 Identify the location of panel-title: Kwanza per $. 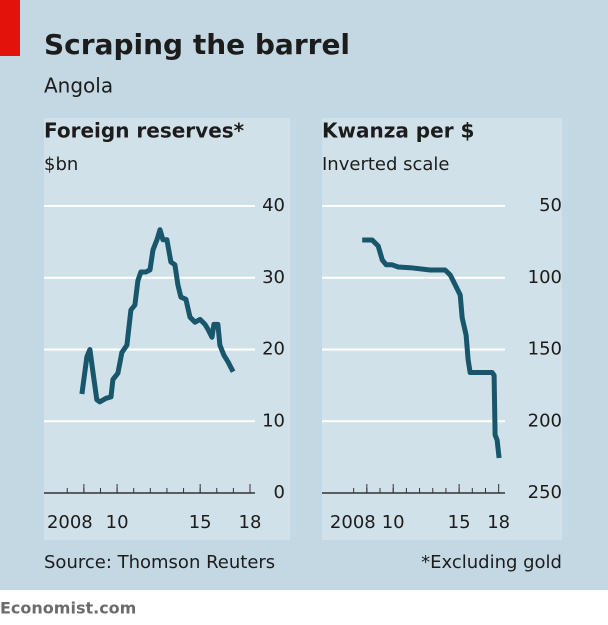
(398, 131).